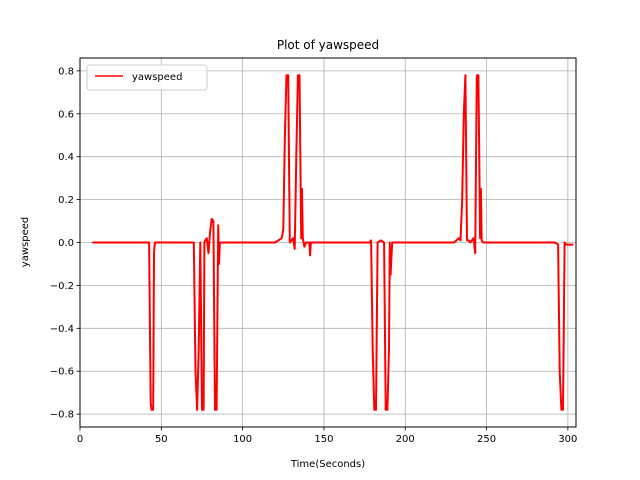  Describe the element at coordinates (567, 439) in the screenshot. I see `x-tick-label: 300` at that location.